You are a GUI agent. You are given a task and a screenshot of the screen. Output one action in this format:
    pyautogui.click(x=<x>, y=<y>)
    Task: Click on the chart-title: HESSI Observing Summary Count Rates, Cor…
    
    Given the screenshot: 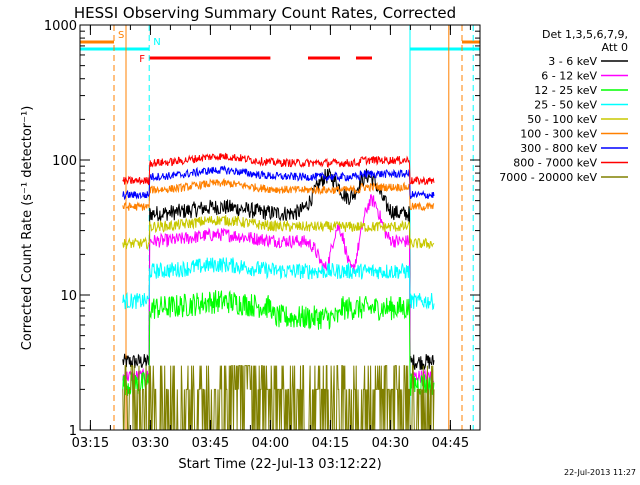 What is the action you would take?
    pyautogui.click(x=265, y=13)
    